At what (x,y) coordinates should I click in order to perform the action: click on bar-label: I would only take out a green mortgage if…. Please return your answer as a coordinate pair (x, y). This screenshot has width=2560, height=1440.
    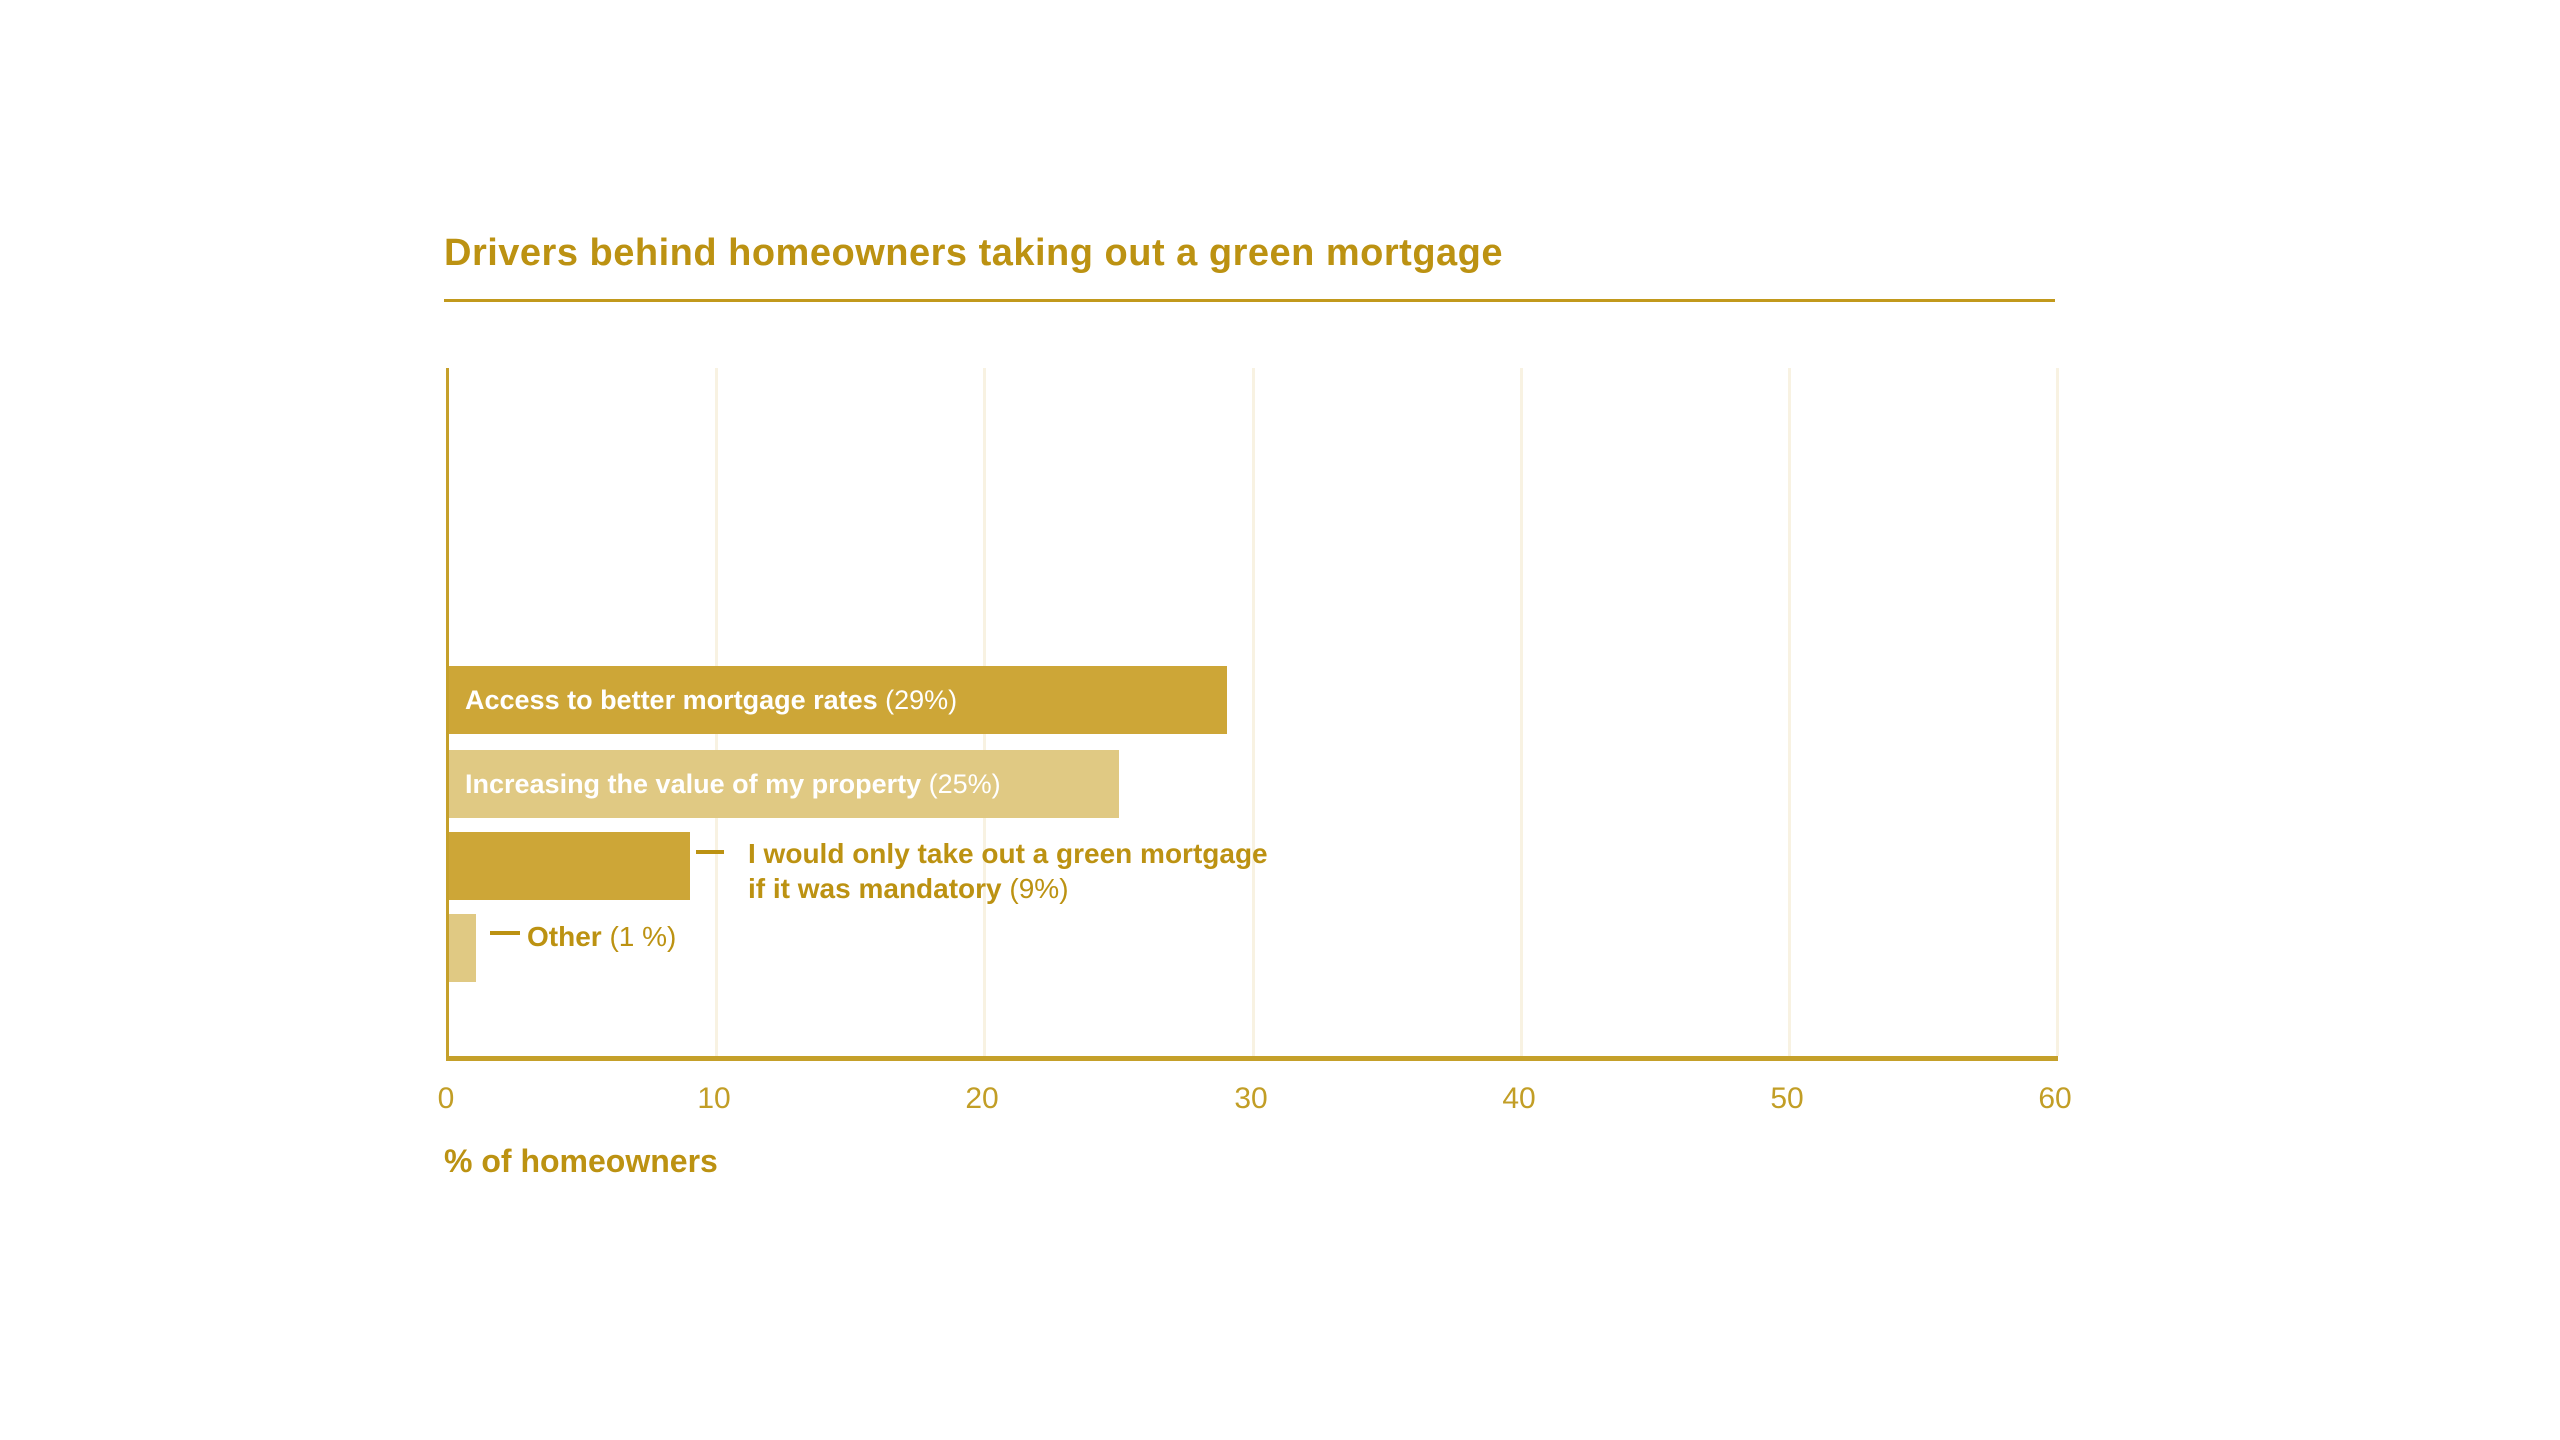
    Looking at the image, I should click on (1008, 871).